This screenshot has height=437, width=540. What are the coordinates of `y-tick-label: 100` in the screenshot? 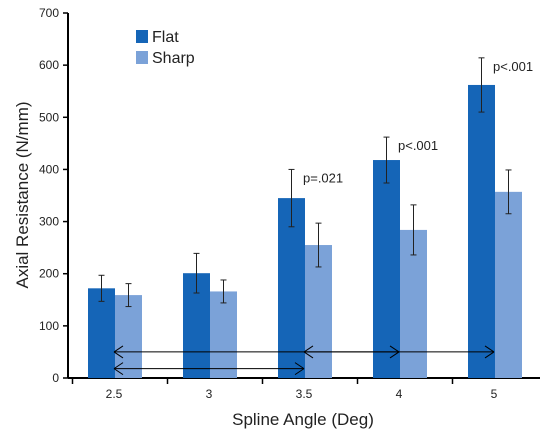 It's located at (49, 326).